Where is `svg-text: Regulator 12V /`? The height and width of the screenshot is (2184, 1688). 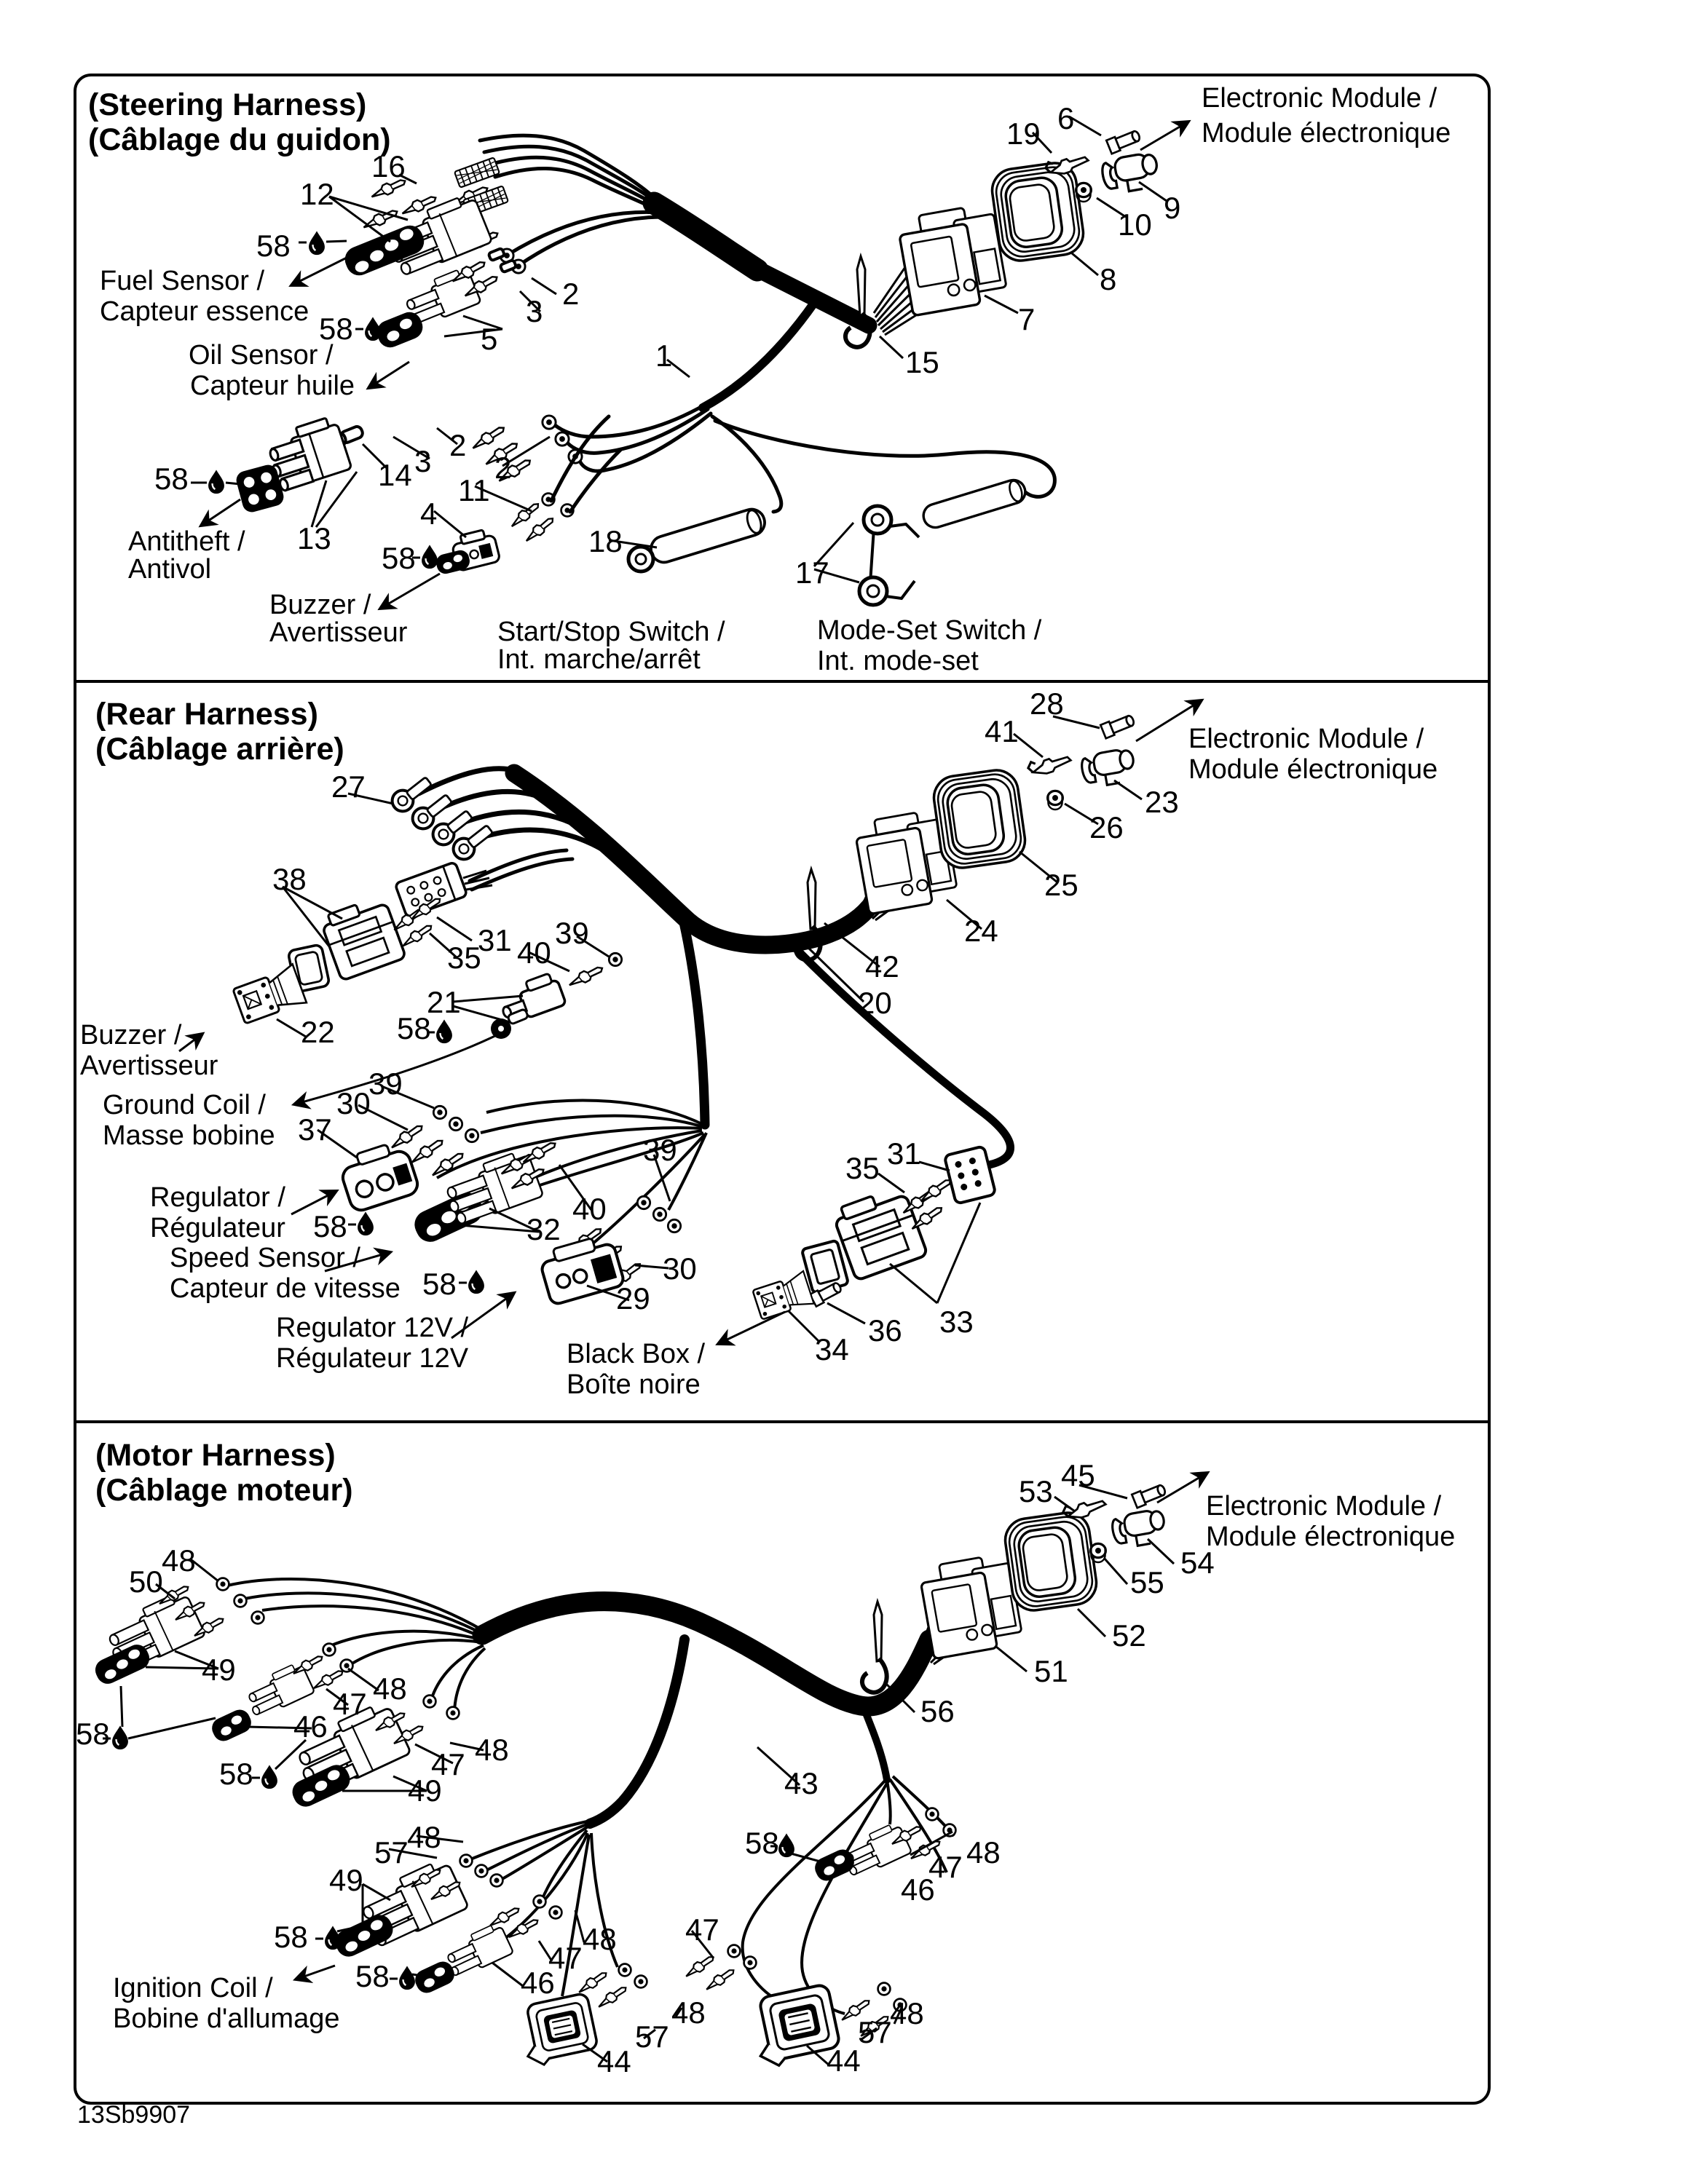
svg-text: Regulator 12V / is located at coordinates (372, 1328).